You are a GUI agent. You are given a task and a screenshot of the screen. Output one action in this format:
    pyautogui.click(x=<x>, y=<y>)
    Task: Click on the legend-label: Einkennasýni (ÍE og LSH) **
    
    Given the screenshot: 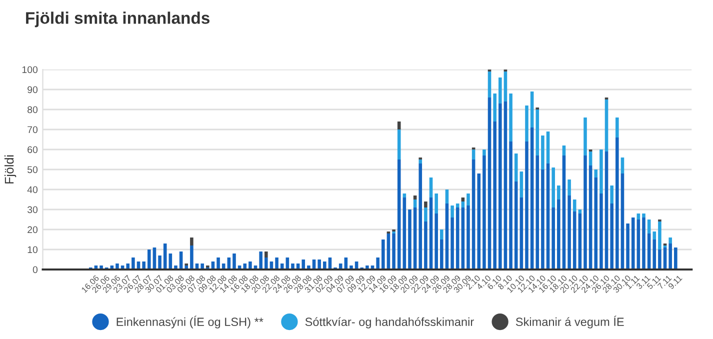 What is the action you would take?
    pyautogui.click(x=190, y=322)
    